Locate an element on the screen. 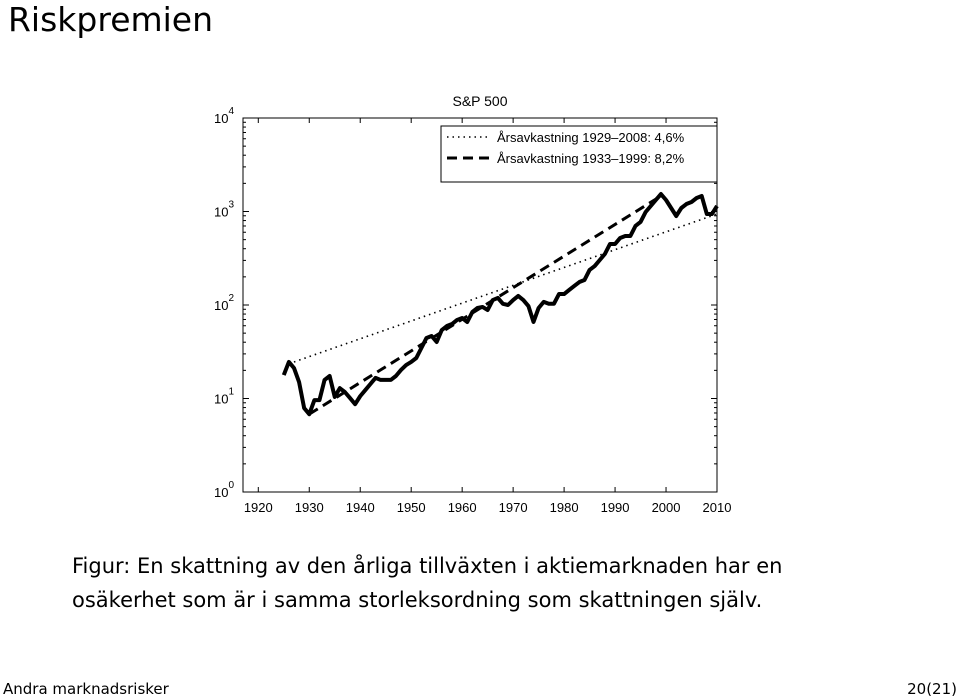 The image size is (960, 698). x-tick-label: 2000 is located at coordinates (666, 507).